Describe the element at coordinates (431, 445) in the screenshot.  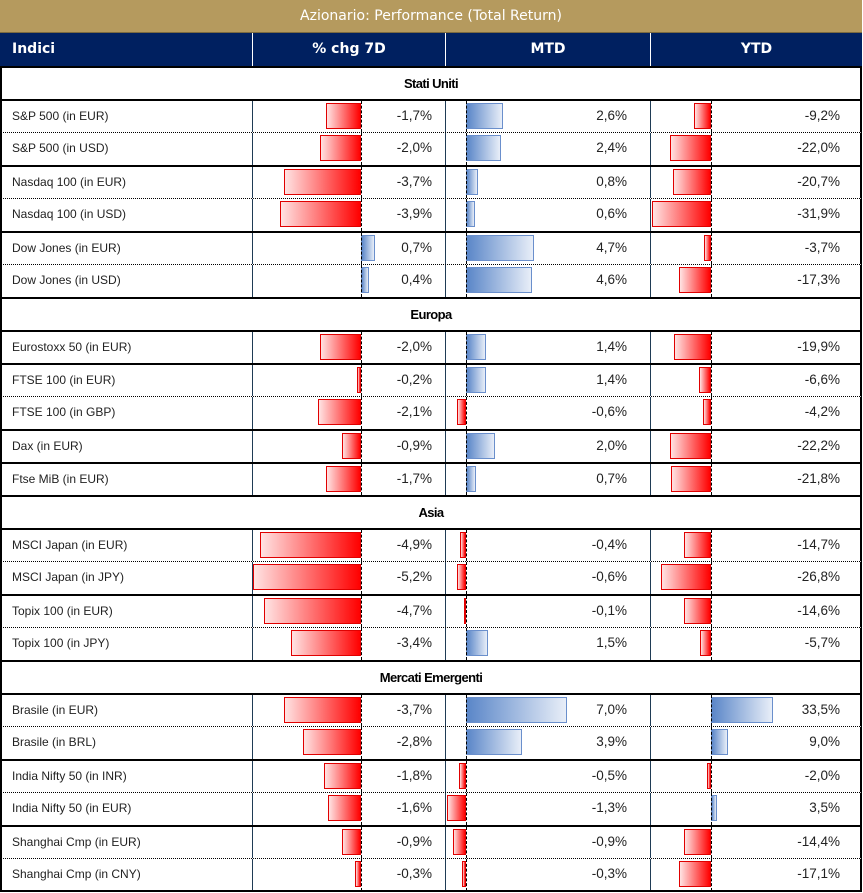
I see `table-row: Dax (in EUR) -0,9% 2,0% -22,2%` at that location.